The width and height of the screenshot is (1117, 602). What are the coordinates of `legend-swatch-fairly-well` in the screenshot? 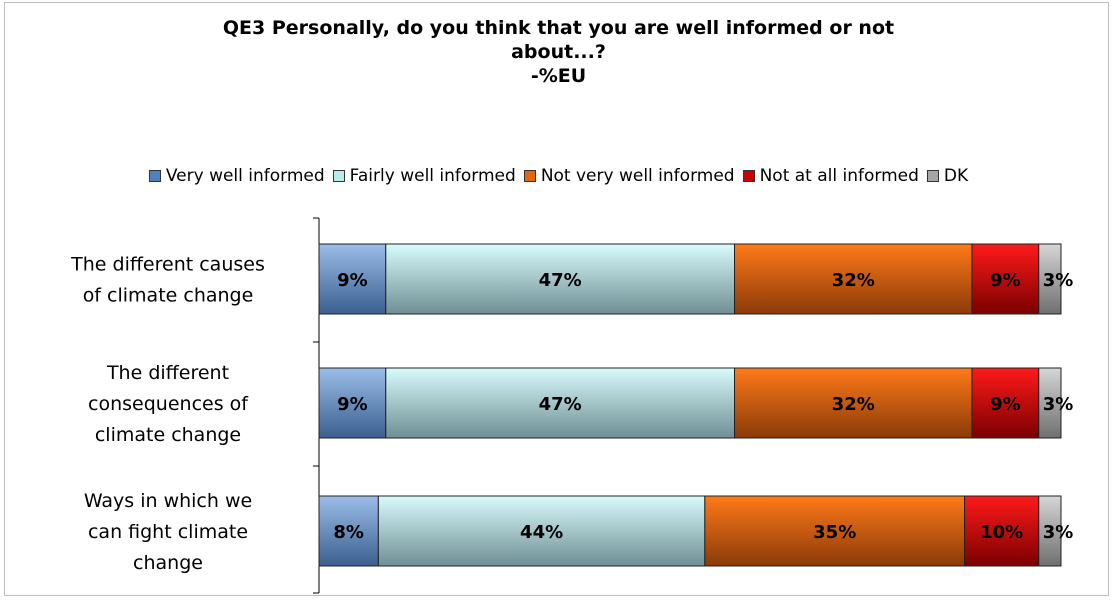 It's located at (338, 176).